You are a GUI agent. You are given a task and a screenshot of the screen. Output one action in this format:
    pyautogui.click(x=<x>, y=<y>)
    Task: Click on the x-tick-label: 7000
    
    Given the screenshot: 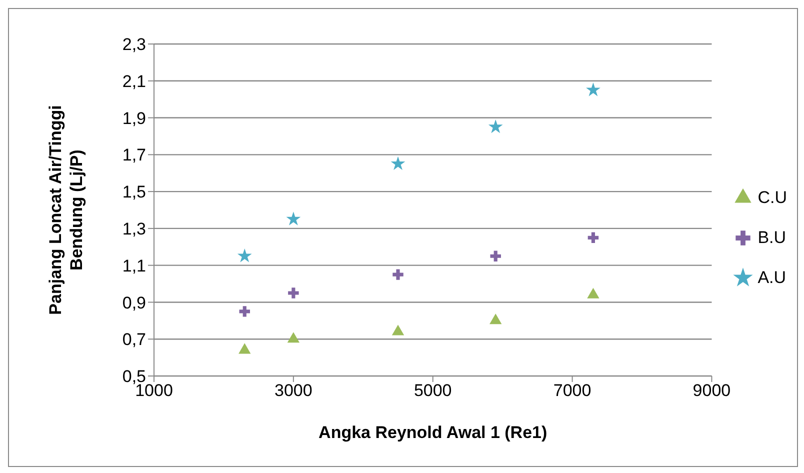 What is the action you would take?
    pyautogui.click(x=572, y=390)
    